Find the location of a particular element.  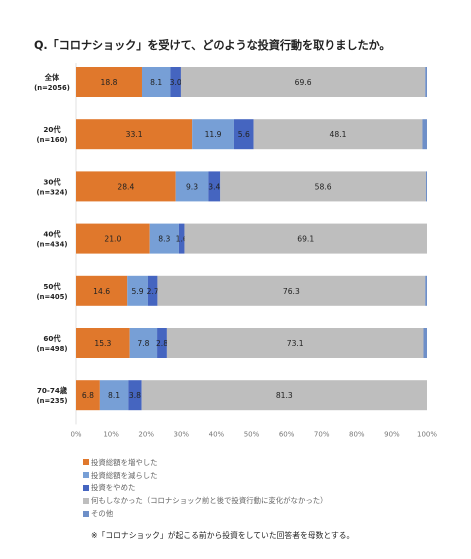

data-label: 28.4 is located at coordinates (125, 186).